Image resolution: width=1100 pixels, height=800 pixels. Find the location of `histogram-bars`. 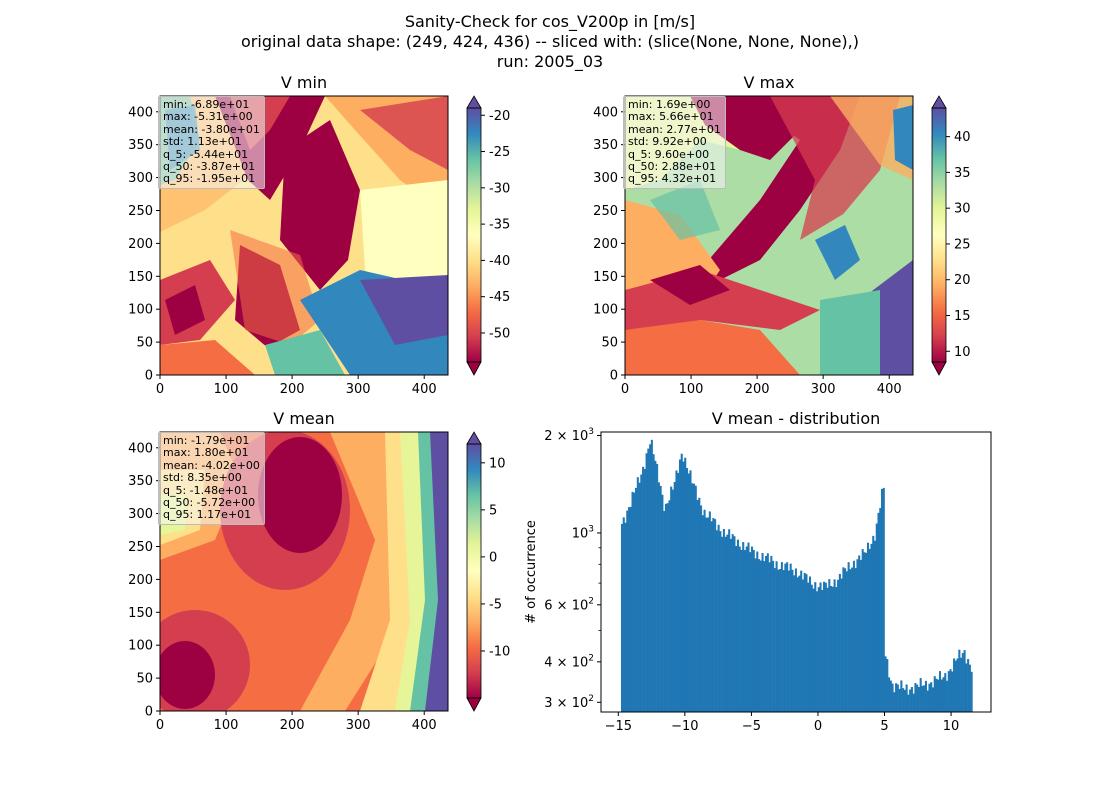

histogram-bars is located at coordinates (796, 575).